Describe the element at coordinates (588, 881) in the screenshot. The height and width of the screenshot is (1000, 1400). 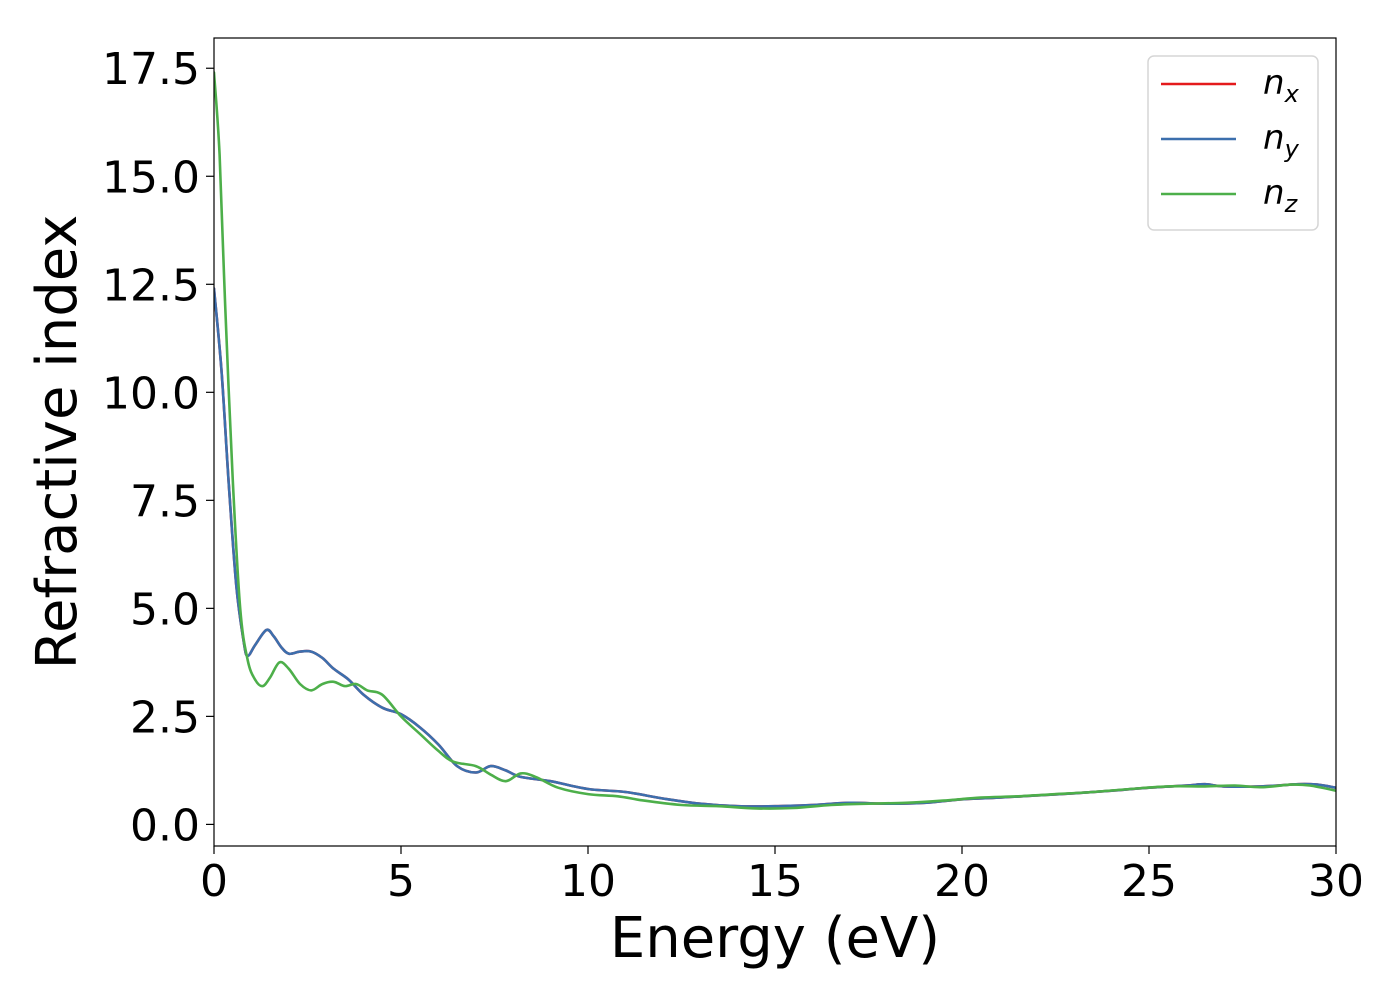
I see `x-tick-label: 10` at that location.